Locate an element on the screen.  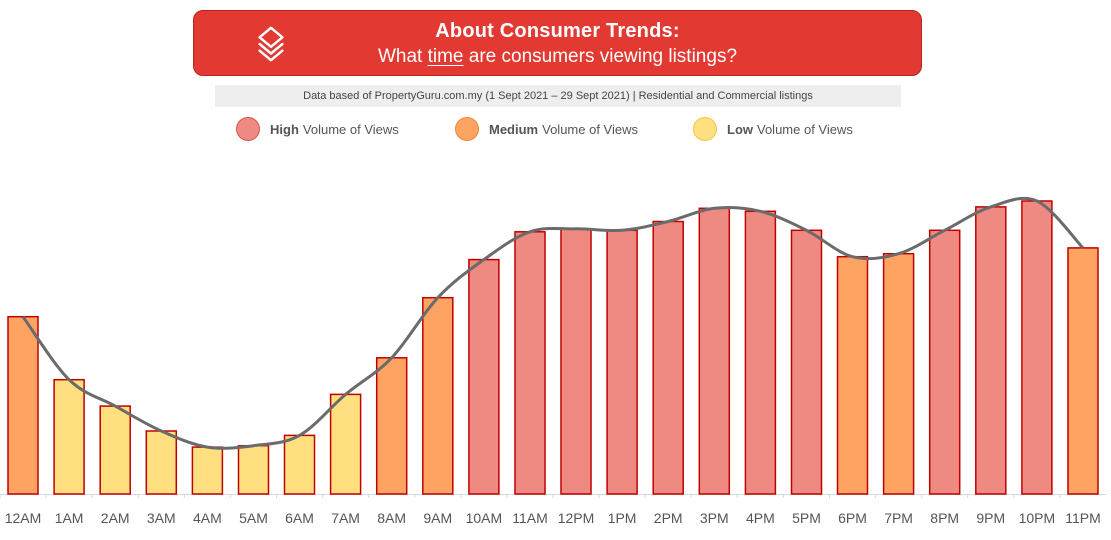
x-tick-label: 5AM is located at coordinates (253, 518).